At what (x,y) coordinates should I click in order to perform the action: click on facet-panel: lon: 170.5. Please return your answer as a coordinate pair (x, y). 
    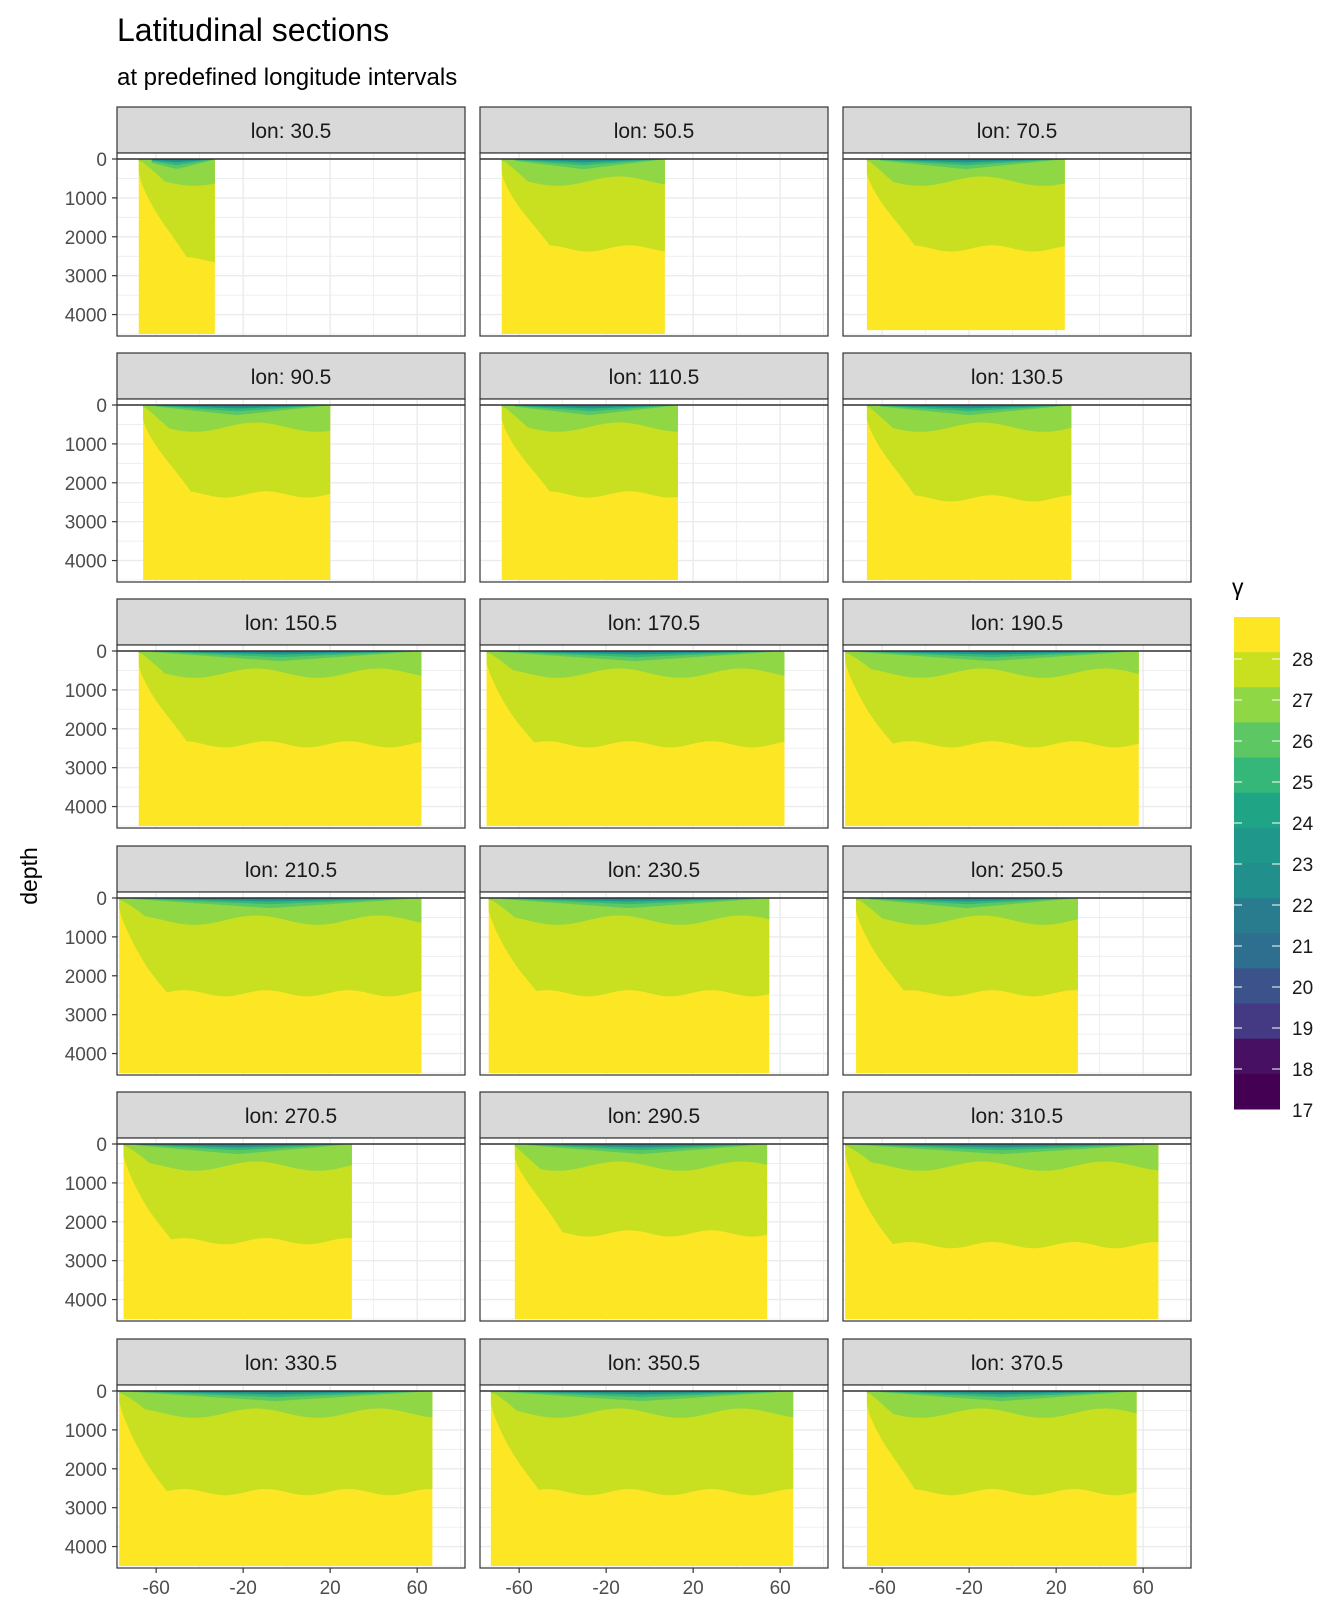
    Looking at the image, I should click on (654, 713).